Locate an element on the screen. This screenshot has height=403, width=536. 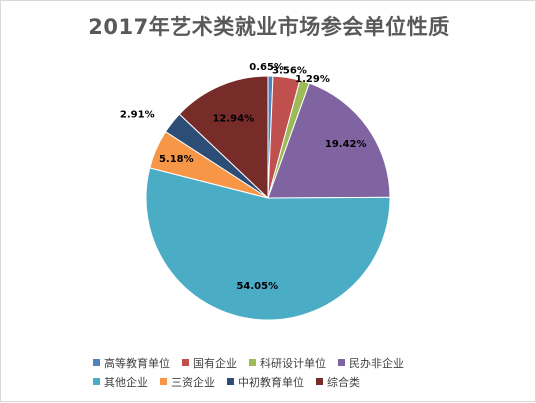
legend-label: 民办非企业 is located at coordinates (376, 363).